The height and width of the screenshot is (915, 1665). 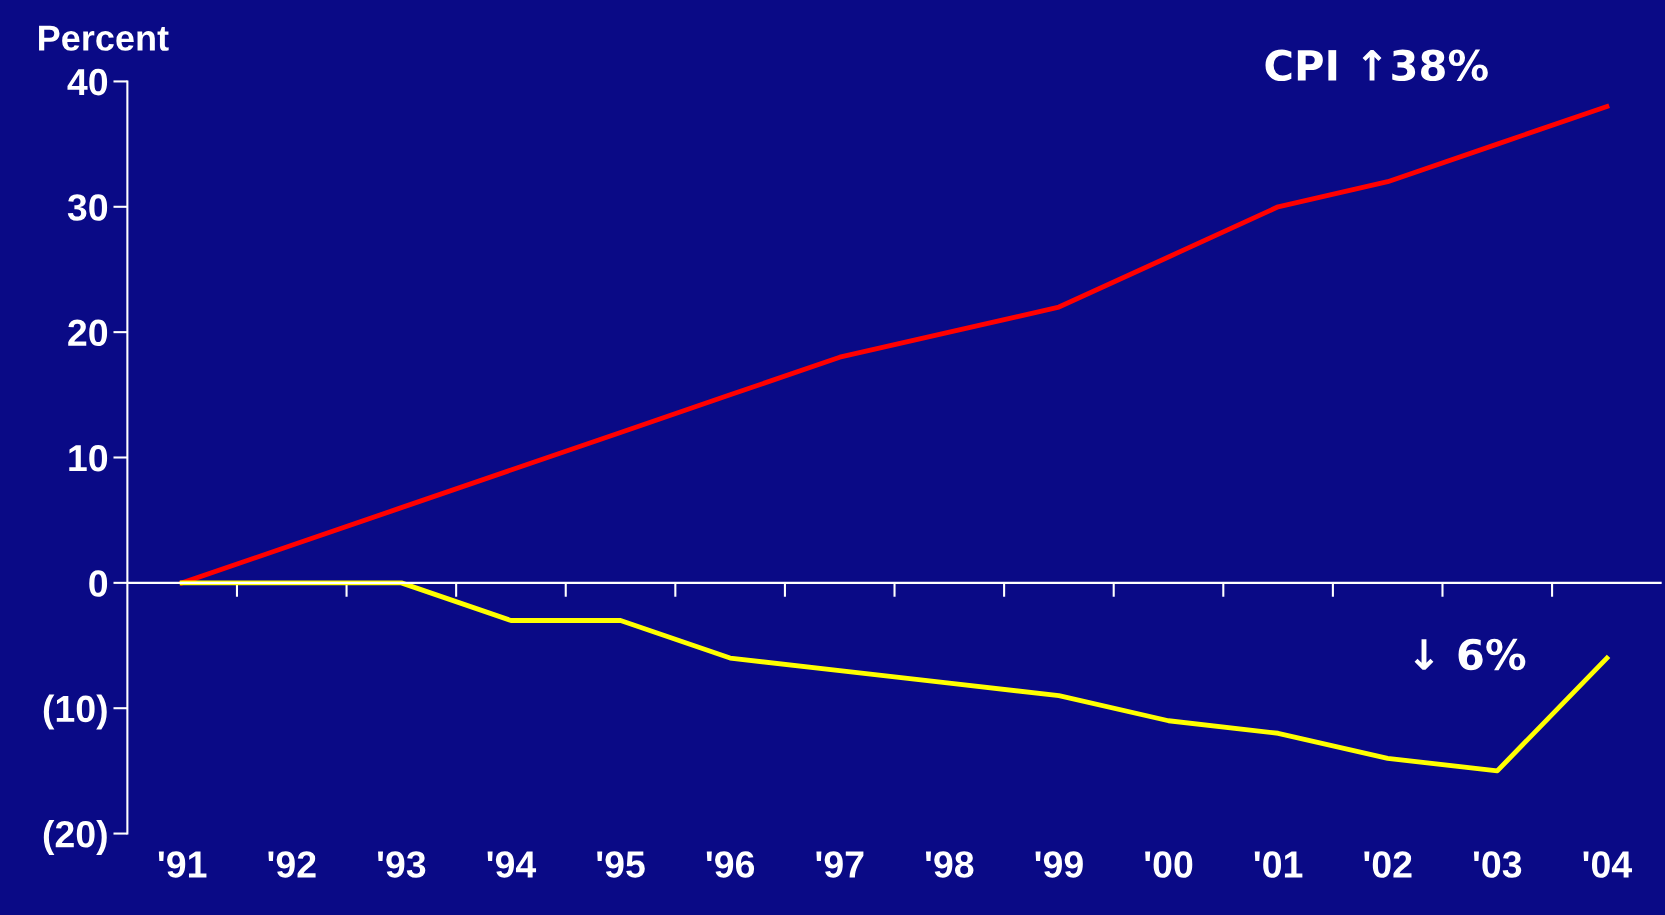 I want to click on x-tick-label: '04, so click(x=1607, y=864).